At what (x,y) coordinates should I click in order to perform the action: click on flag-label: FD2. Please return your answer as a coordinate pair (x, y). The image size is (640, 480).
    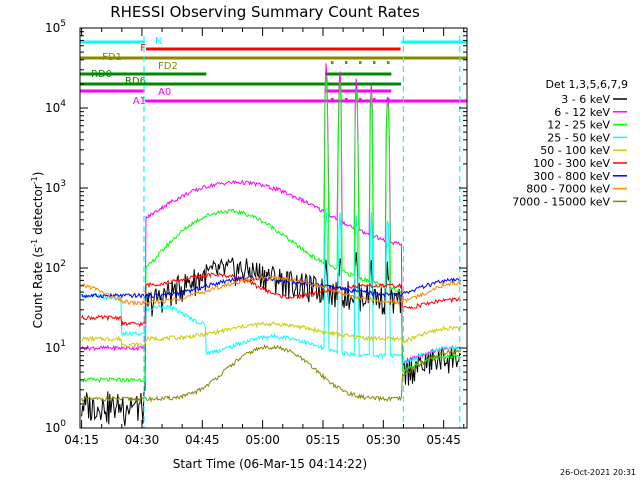
    Looking at the image, I should click on (168, 66).